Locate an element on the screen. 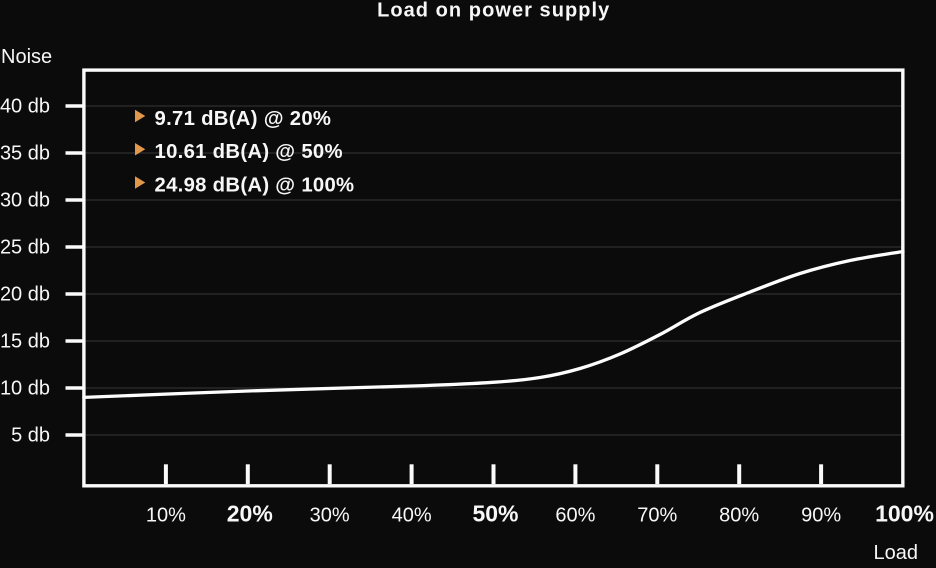 Image resolution: width=936 pixels, height=568 pixels. svg-text: Load on power supply is located at coordinates (493, 11).